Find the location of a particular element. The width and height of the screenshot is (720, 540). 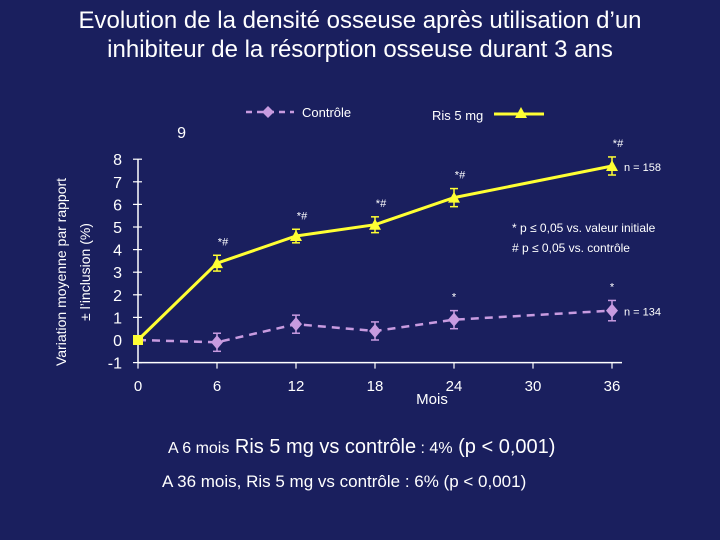

legend-ris-marker is located at coordinates (521, 112).